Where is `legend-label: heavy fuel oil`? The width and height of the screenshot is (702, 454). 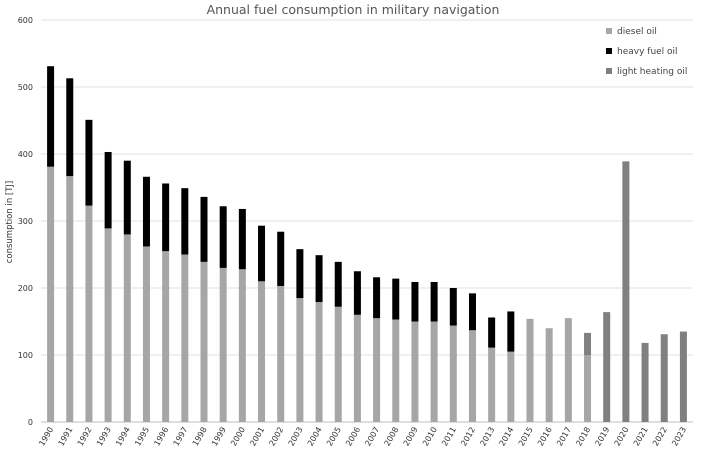
legend-label: heavy fuel oil is located at coordinates (647, 52).